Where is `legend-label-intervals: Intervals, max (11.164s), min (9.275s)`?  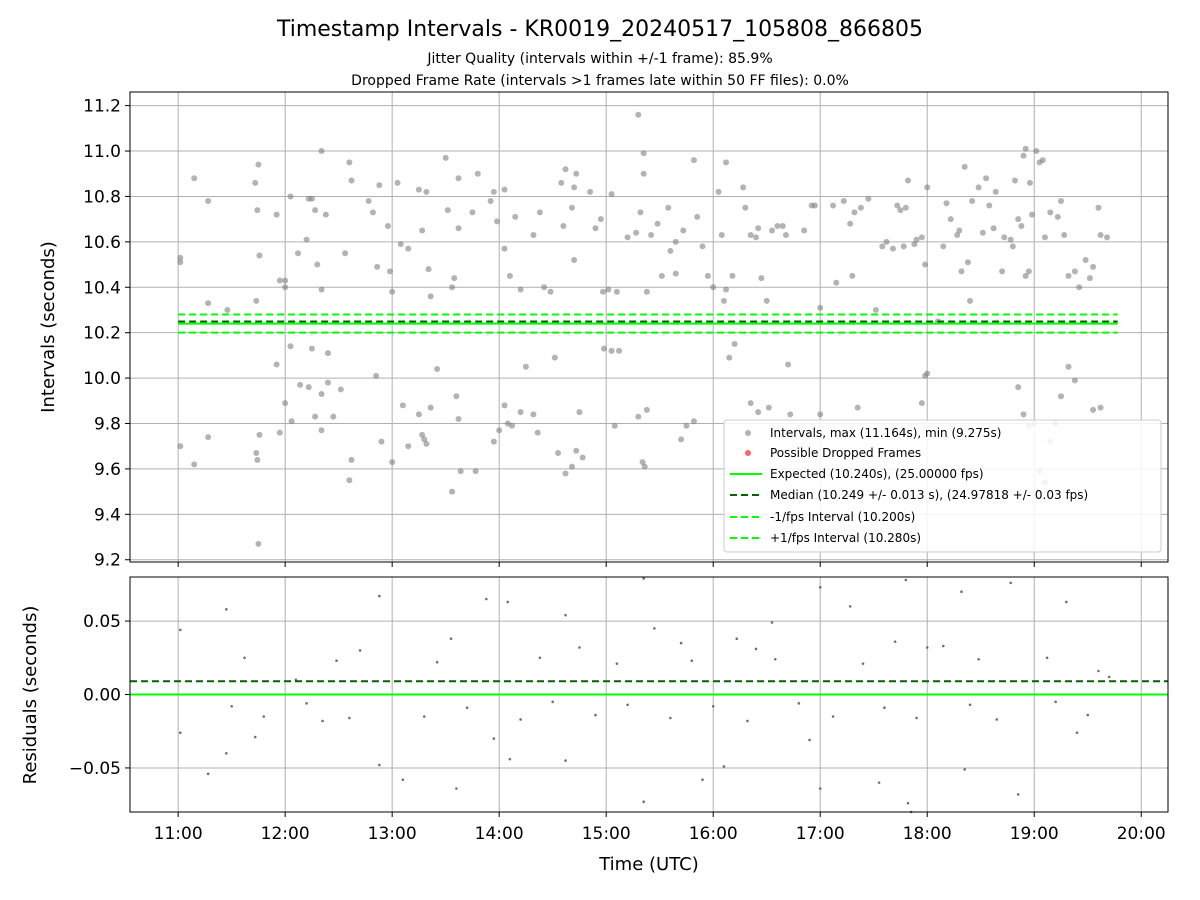 legend-label-intervals: Intervals, max (11.164s), min (9.275s) is located at coordinates (885, 433).